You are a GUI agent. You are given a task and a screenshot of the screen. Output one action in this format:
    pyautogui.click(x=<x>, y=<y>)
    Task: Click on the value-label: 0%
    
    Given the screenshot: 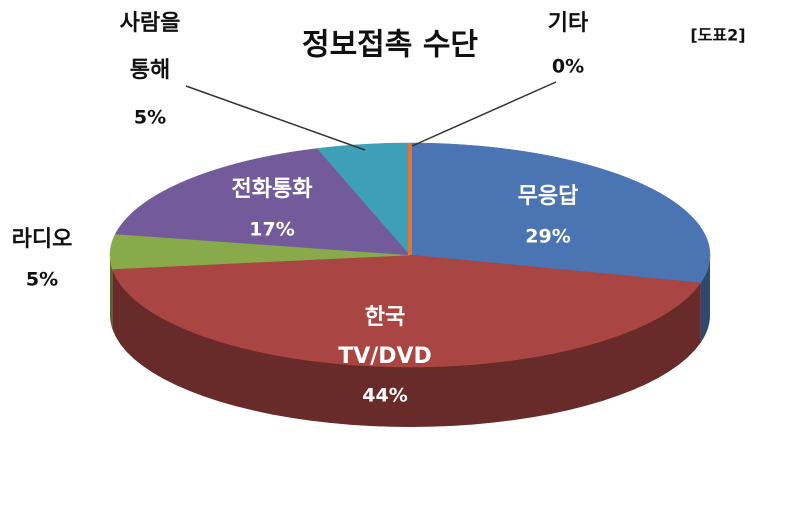 What is the action you would take?
    pyautogui.click(x=568, y=67)
    